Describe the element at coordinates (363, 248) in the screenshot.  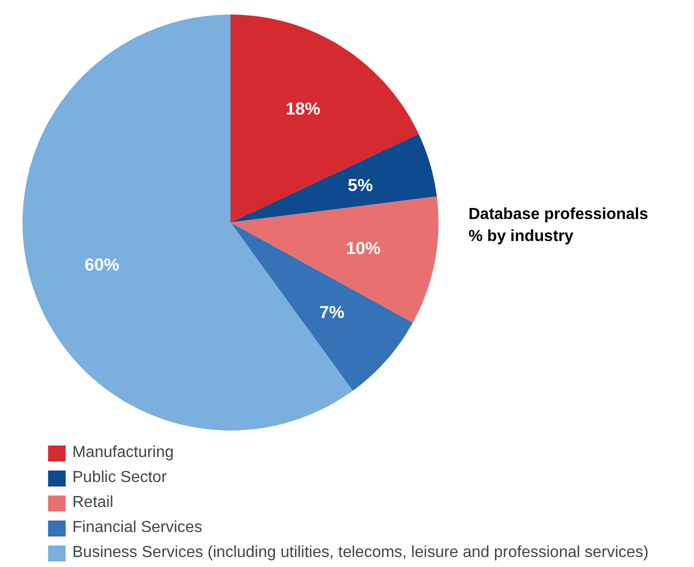
I see `data-label: 10%` at that location.